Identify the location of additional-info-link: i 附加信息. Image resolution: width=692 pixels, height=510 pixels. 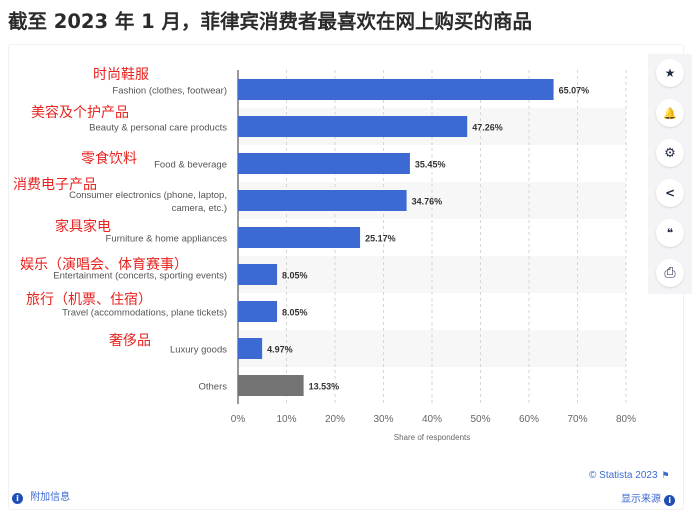
(41, 496).